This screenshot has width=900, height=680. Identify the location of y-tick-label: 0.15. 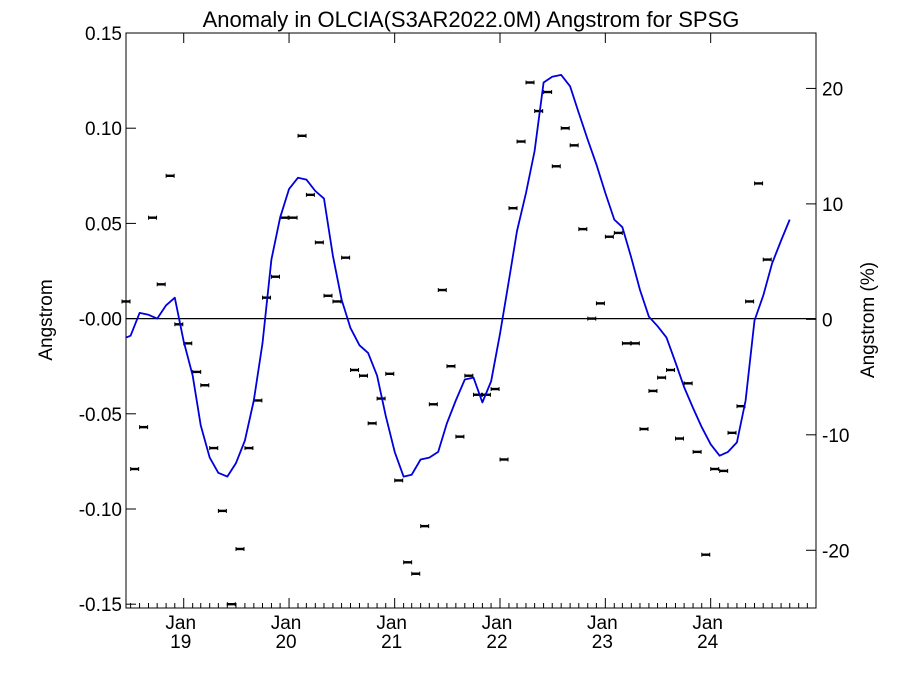
(103, 34).